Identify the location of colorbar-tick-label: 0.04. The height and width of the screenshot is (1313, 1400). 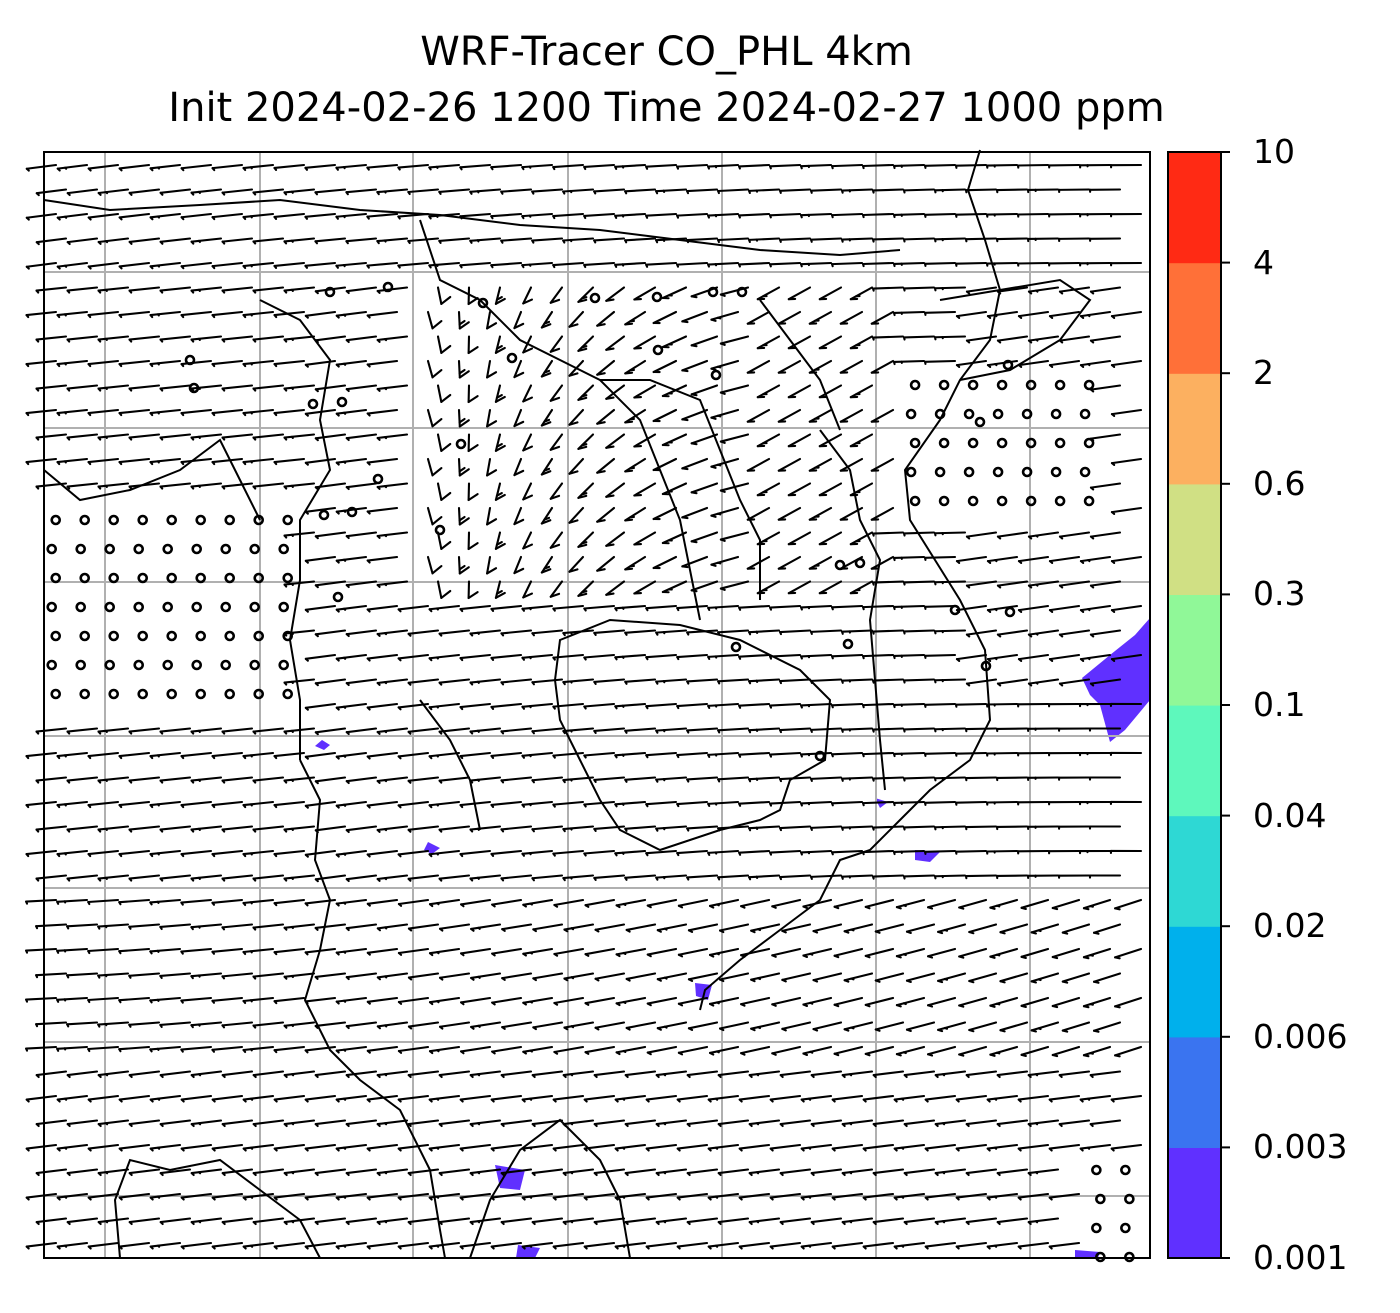
(1290, 815).